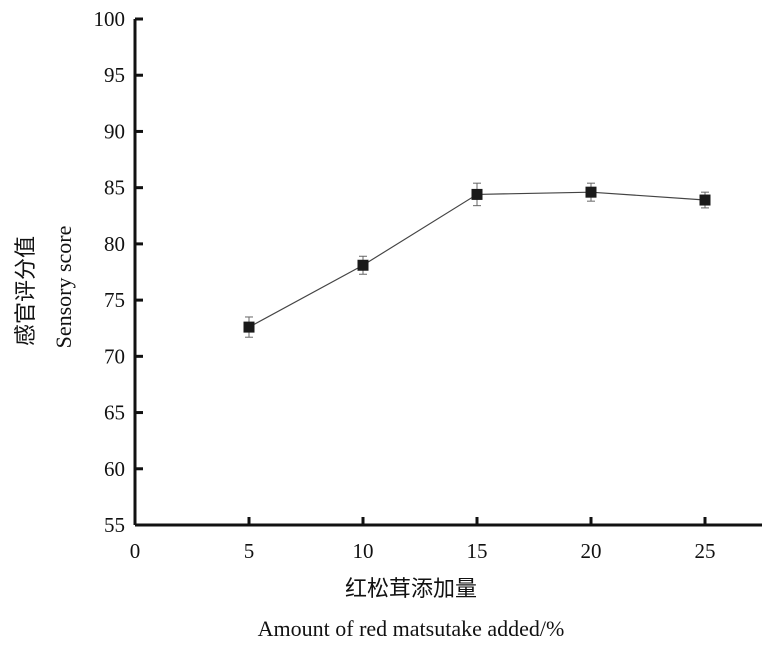 This screenshot has width=768, height=653. Describe the element at coordinates (411, 589) in the screenshot. I see `x-axis-title-cn: 红松茸添加量` at that location.